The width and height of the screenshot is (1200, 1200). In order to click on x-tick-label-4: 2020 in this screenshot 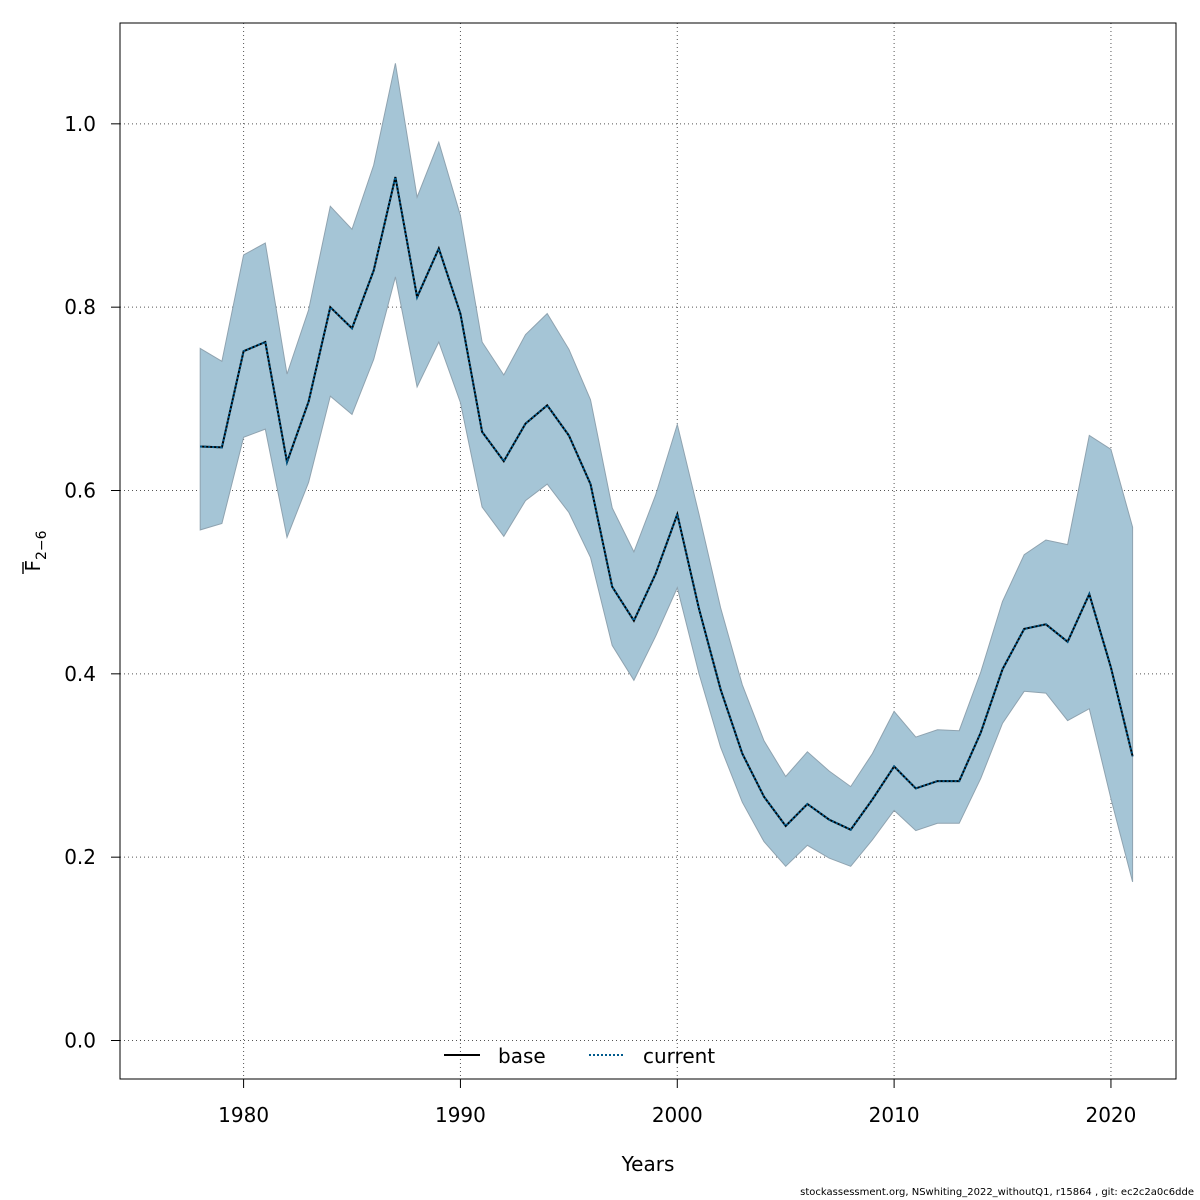, I will do `click(1110, 1115)`.